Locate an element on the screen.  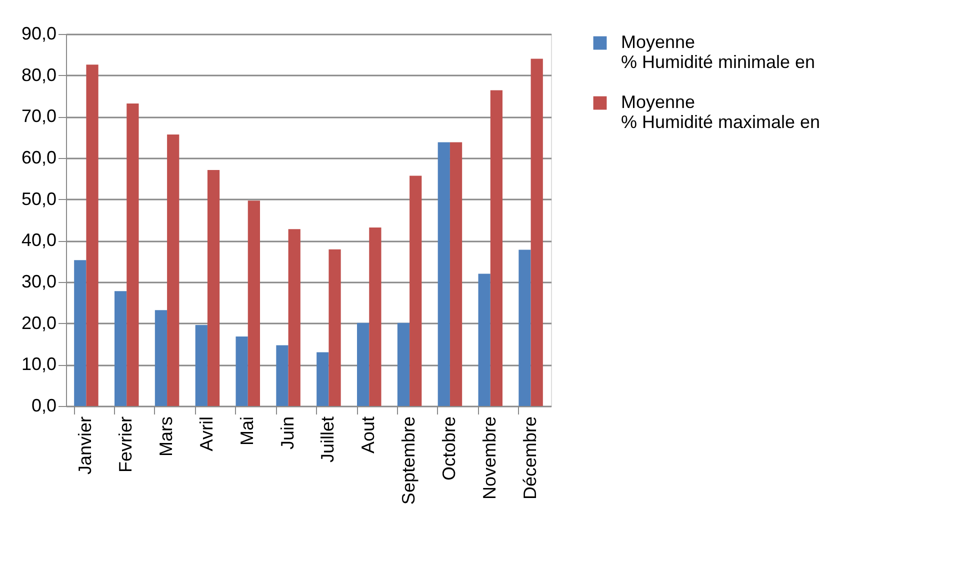
legend-label: Moyenne % Humidité maximale en is located at coordinates (720, 112).